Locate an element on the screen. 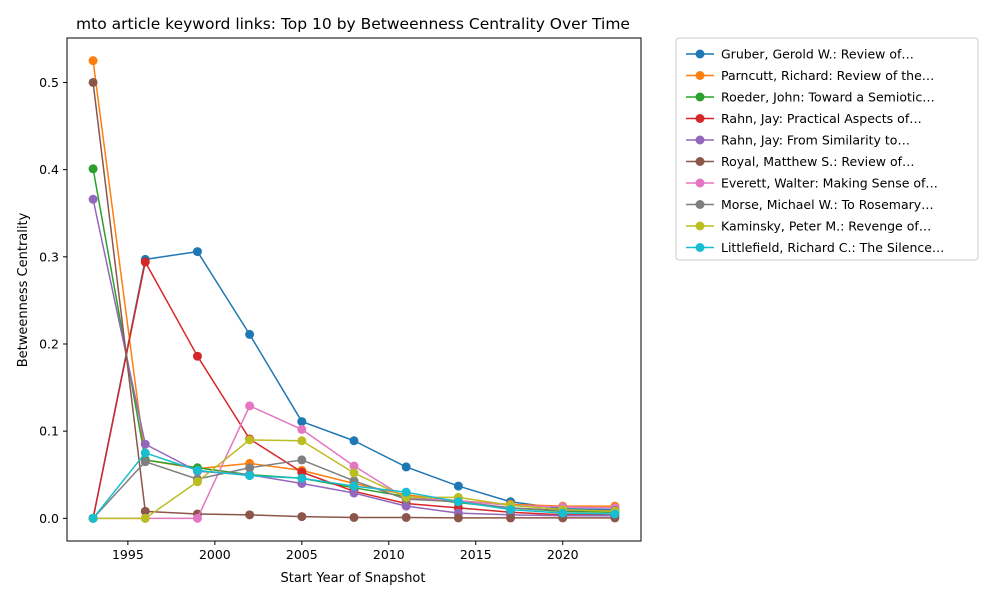  y-tick-label: 0.4 is located at coordinates (49, 169).